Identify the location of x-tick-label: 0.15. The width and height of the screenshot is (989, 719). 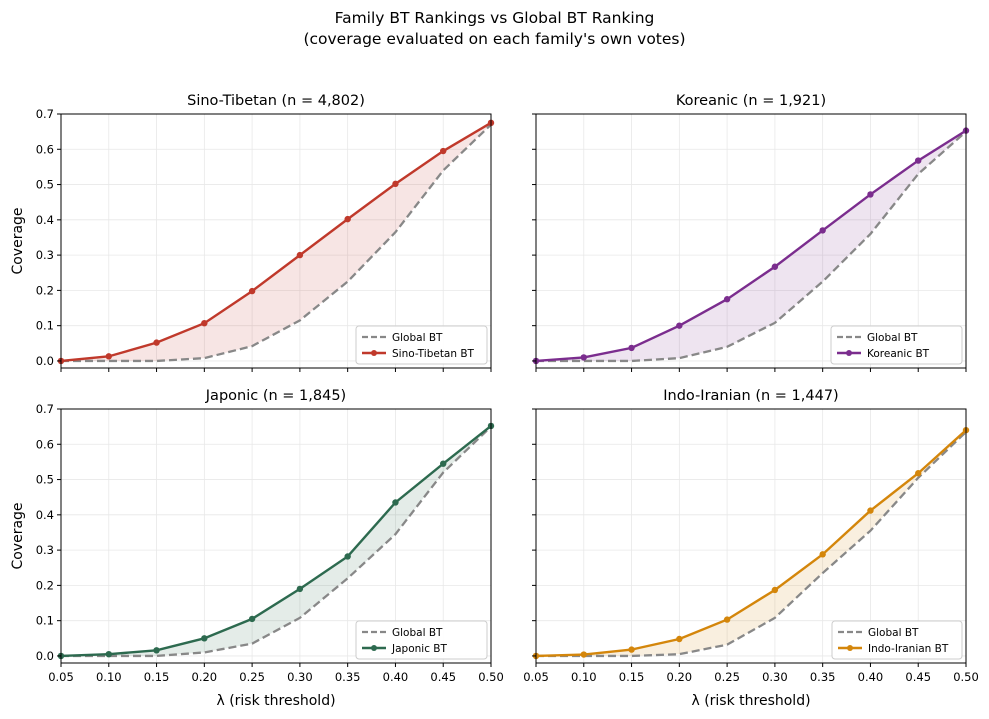
(632, 677).